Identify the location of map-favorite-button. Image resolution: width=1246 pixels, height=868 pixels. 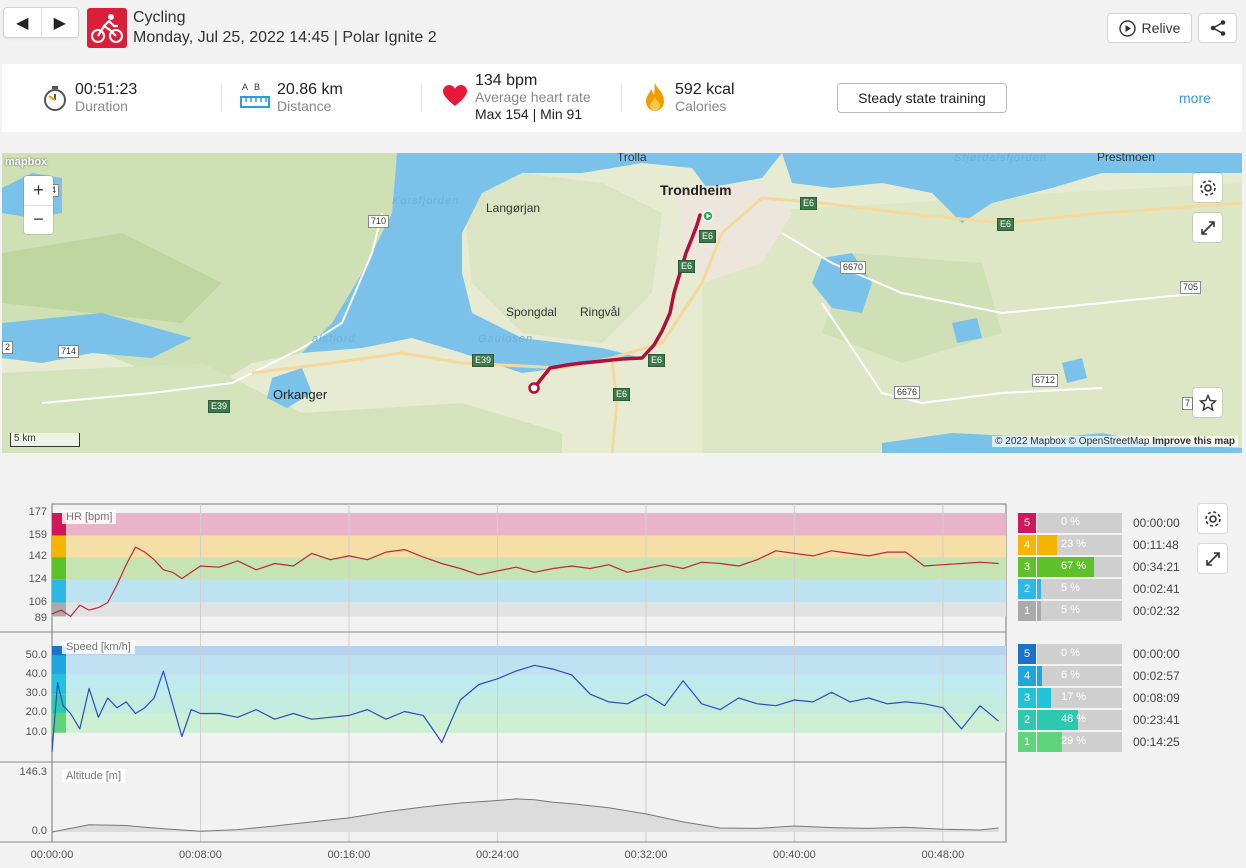
(1207, 402).